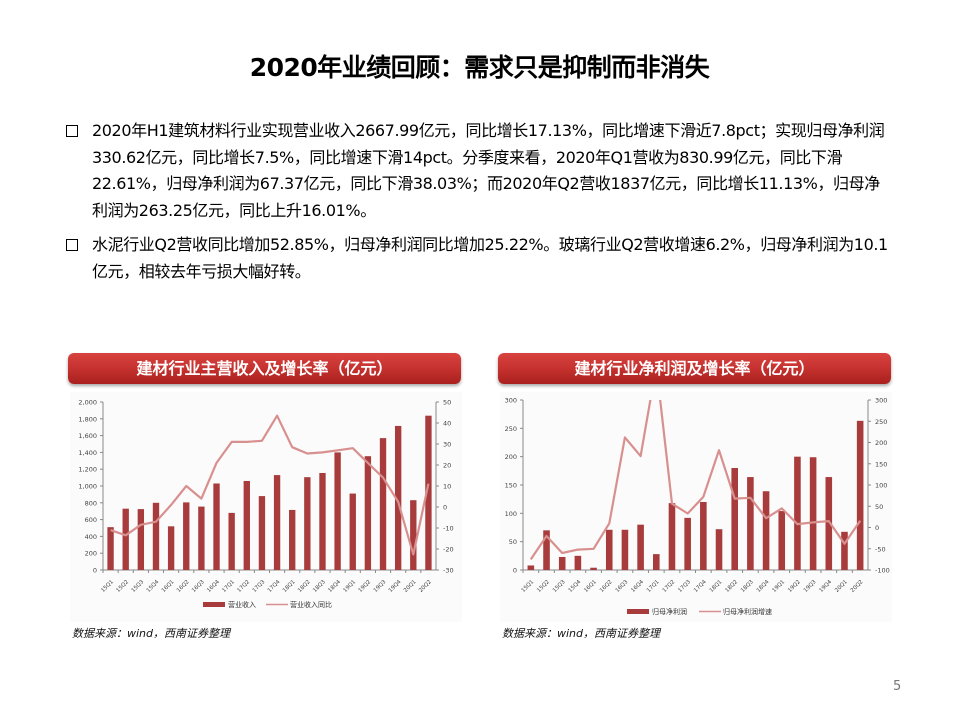 This screenshot has height=720, width=959. I want to click on y-tick-label: 300, so click(881, 401).